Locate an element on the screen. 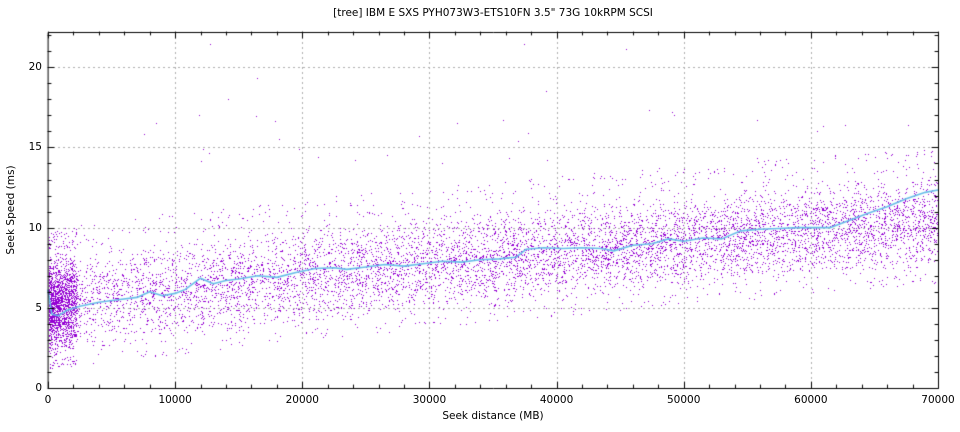  y-tick-label: 15 is located at coordinates (35, 147).